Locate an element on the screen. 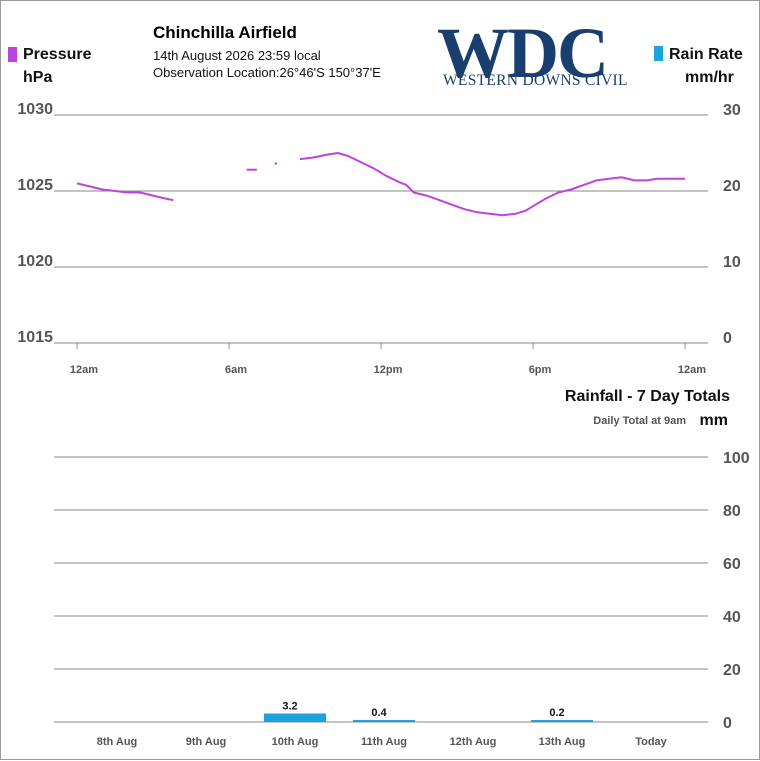 This screenshot has height=761, width=760. rain-rate-y-tick-label: 10 is located at coordinates (732, 262).